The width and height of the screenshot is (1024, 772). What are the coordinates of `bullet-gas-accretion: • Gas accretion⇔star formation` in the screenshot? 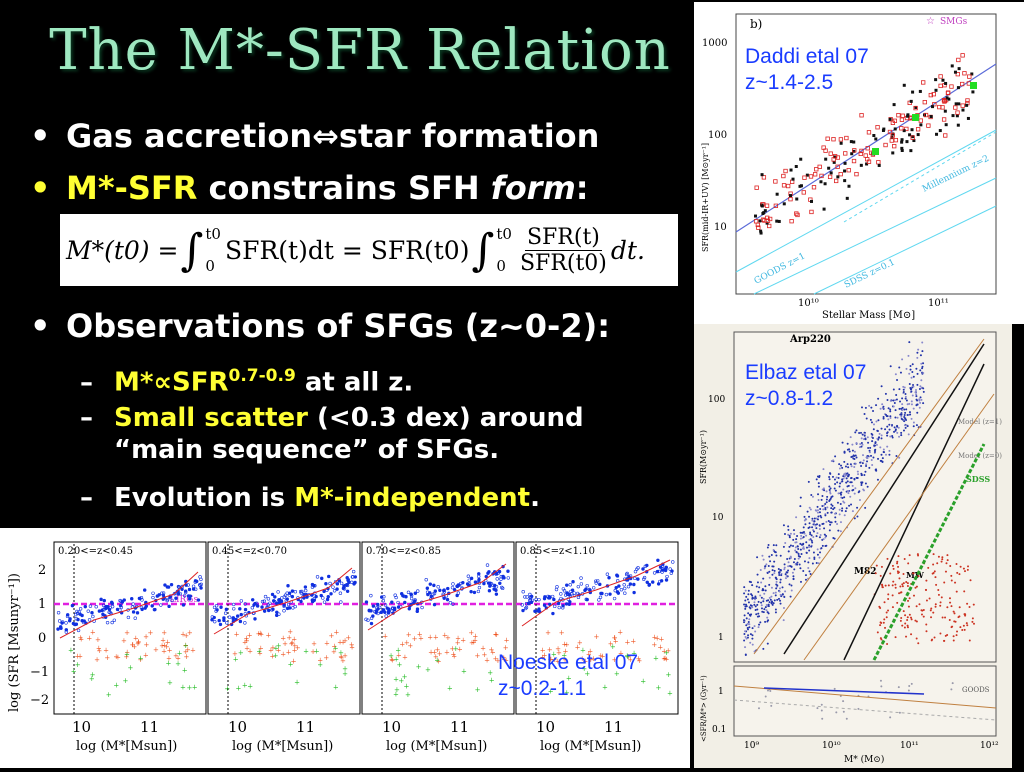 It's located at (315, 136).